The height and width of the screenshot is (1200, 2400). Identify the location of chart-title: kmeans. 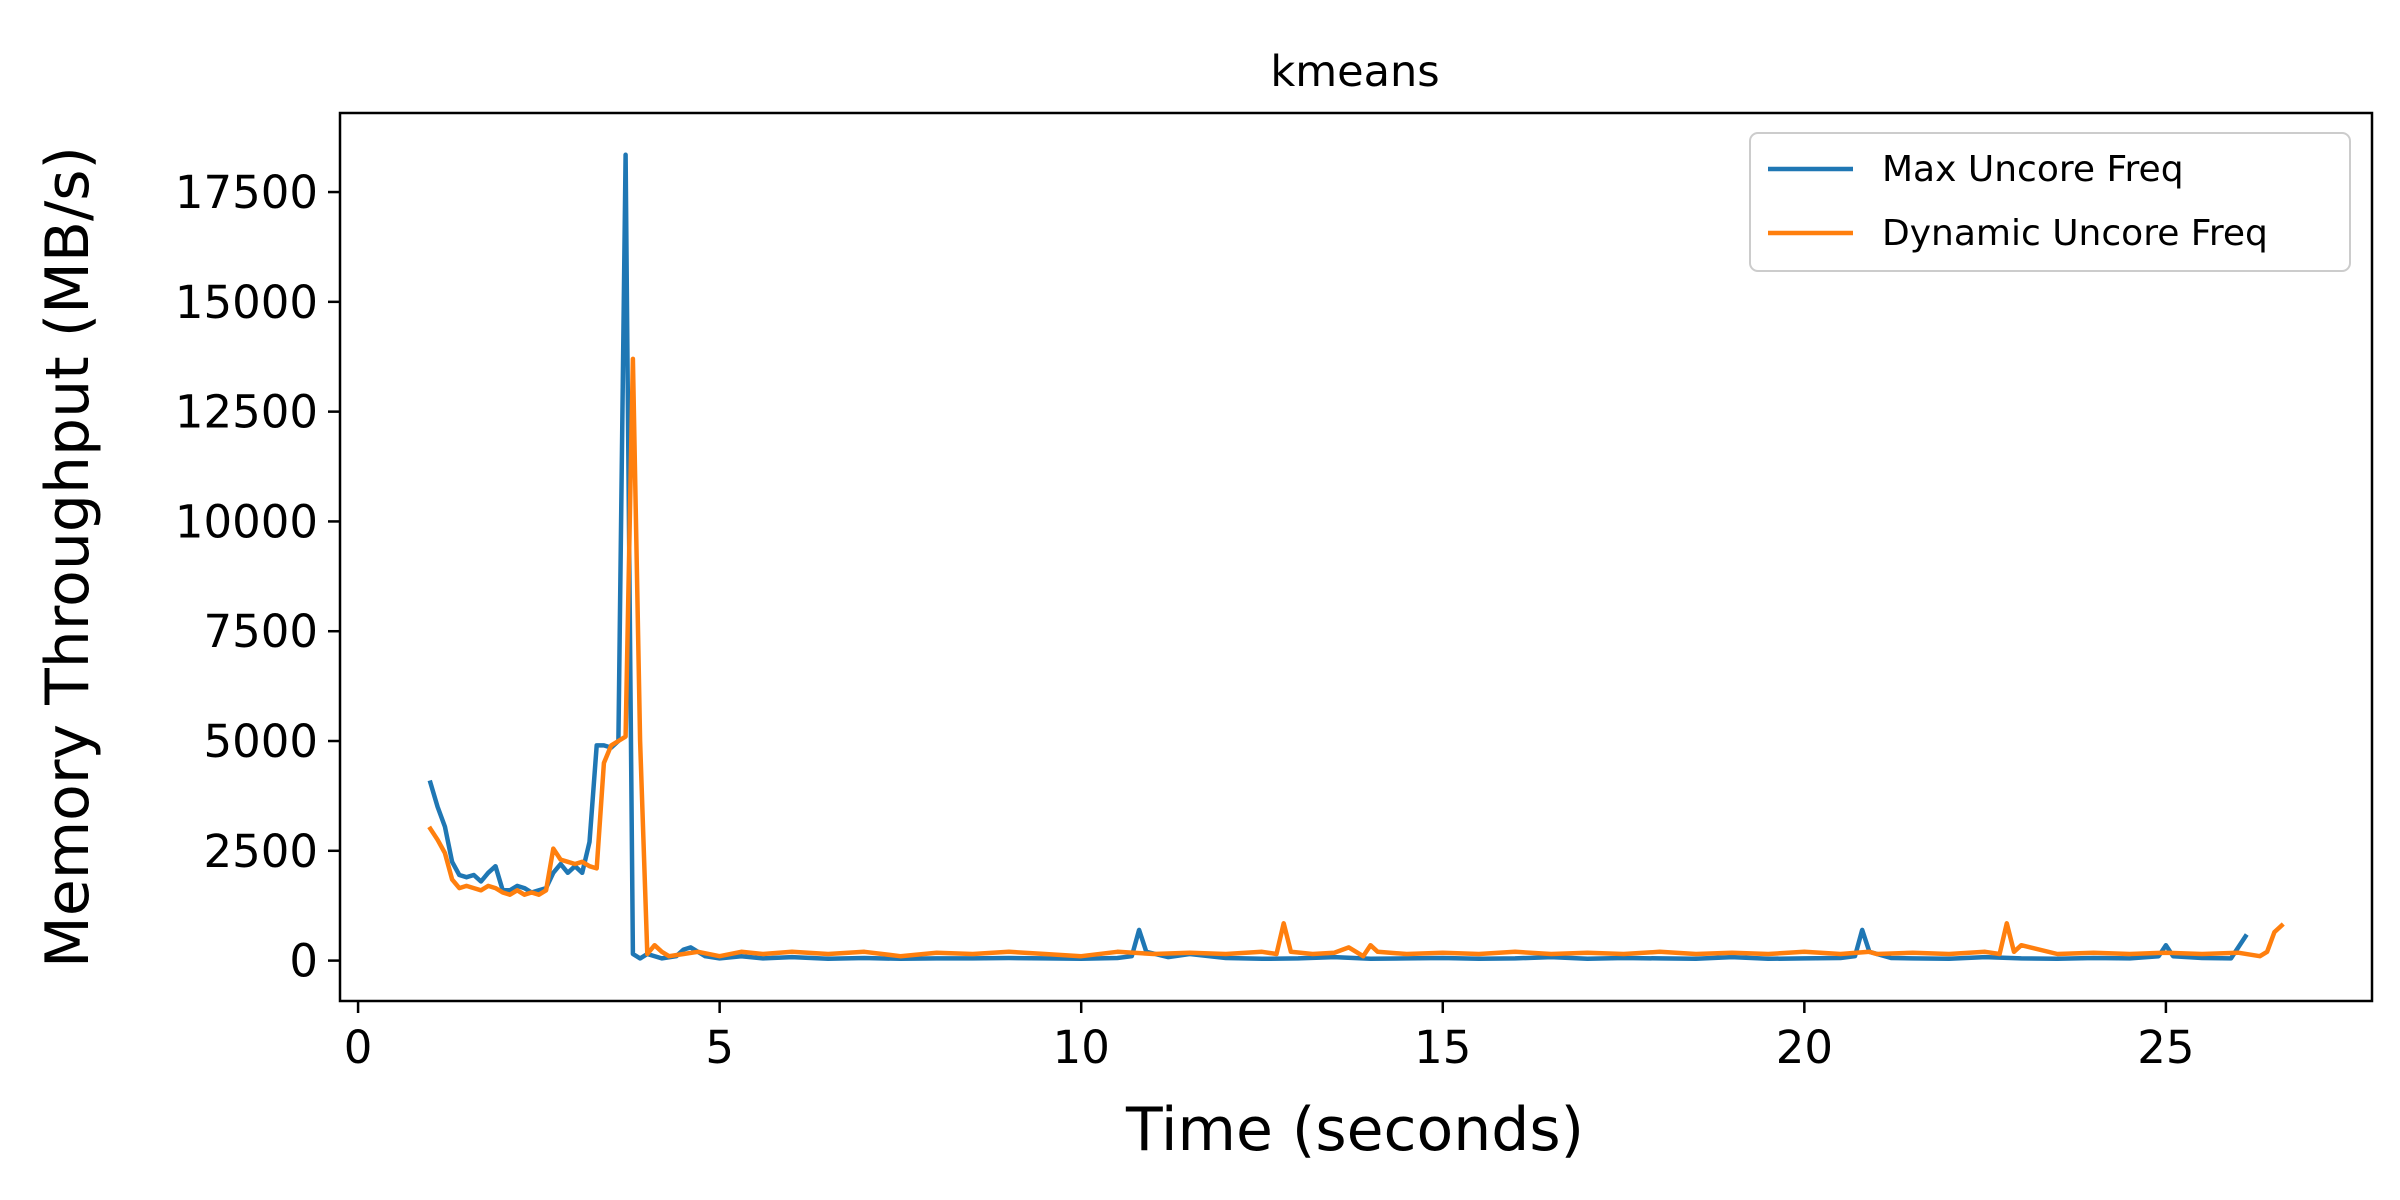
(1354, 72).